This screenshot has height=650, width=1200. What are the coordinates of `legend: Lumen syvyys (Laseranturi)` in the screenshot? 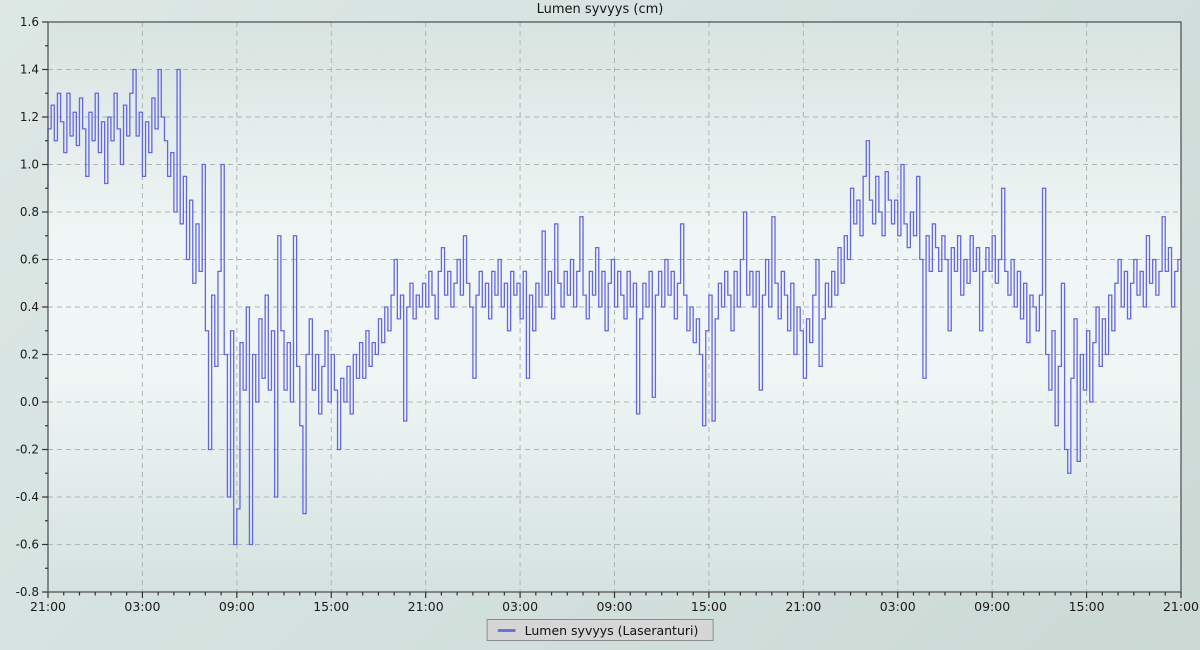 It's located at (600, 630).